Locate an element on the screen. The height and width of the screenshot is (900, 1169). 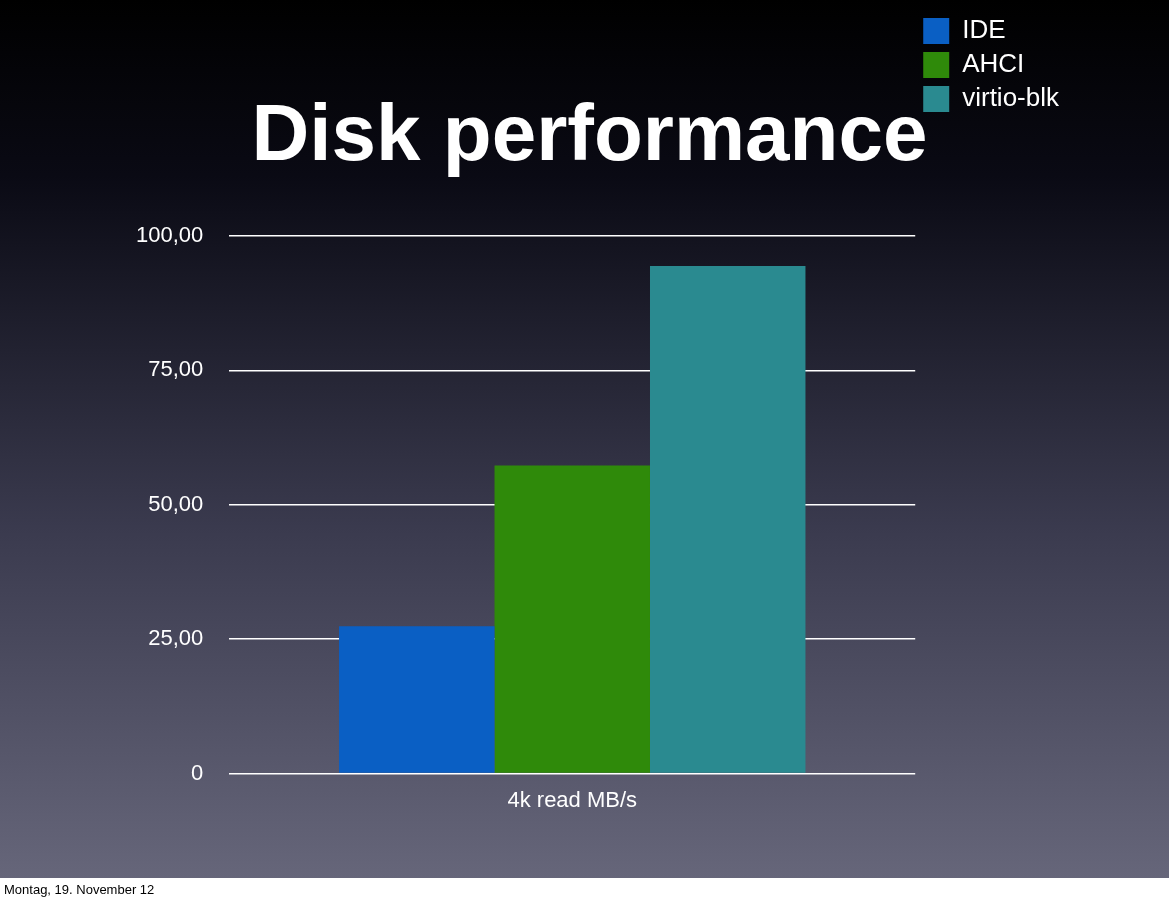
y-tick-label: 50,00 is located at coordinates (176, 503).